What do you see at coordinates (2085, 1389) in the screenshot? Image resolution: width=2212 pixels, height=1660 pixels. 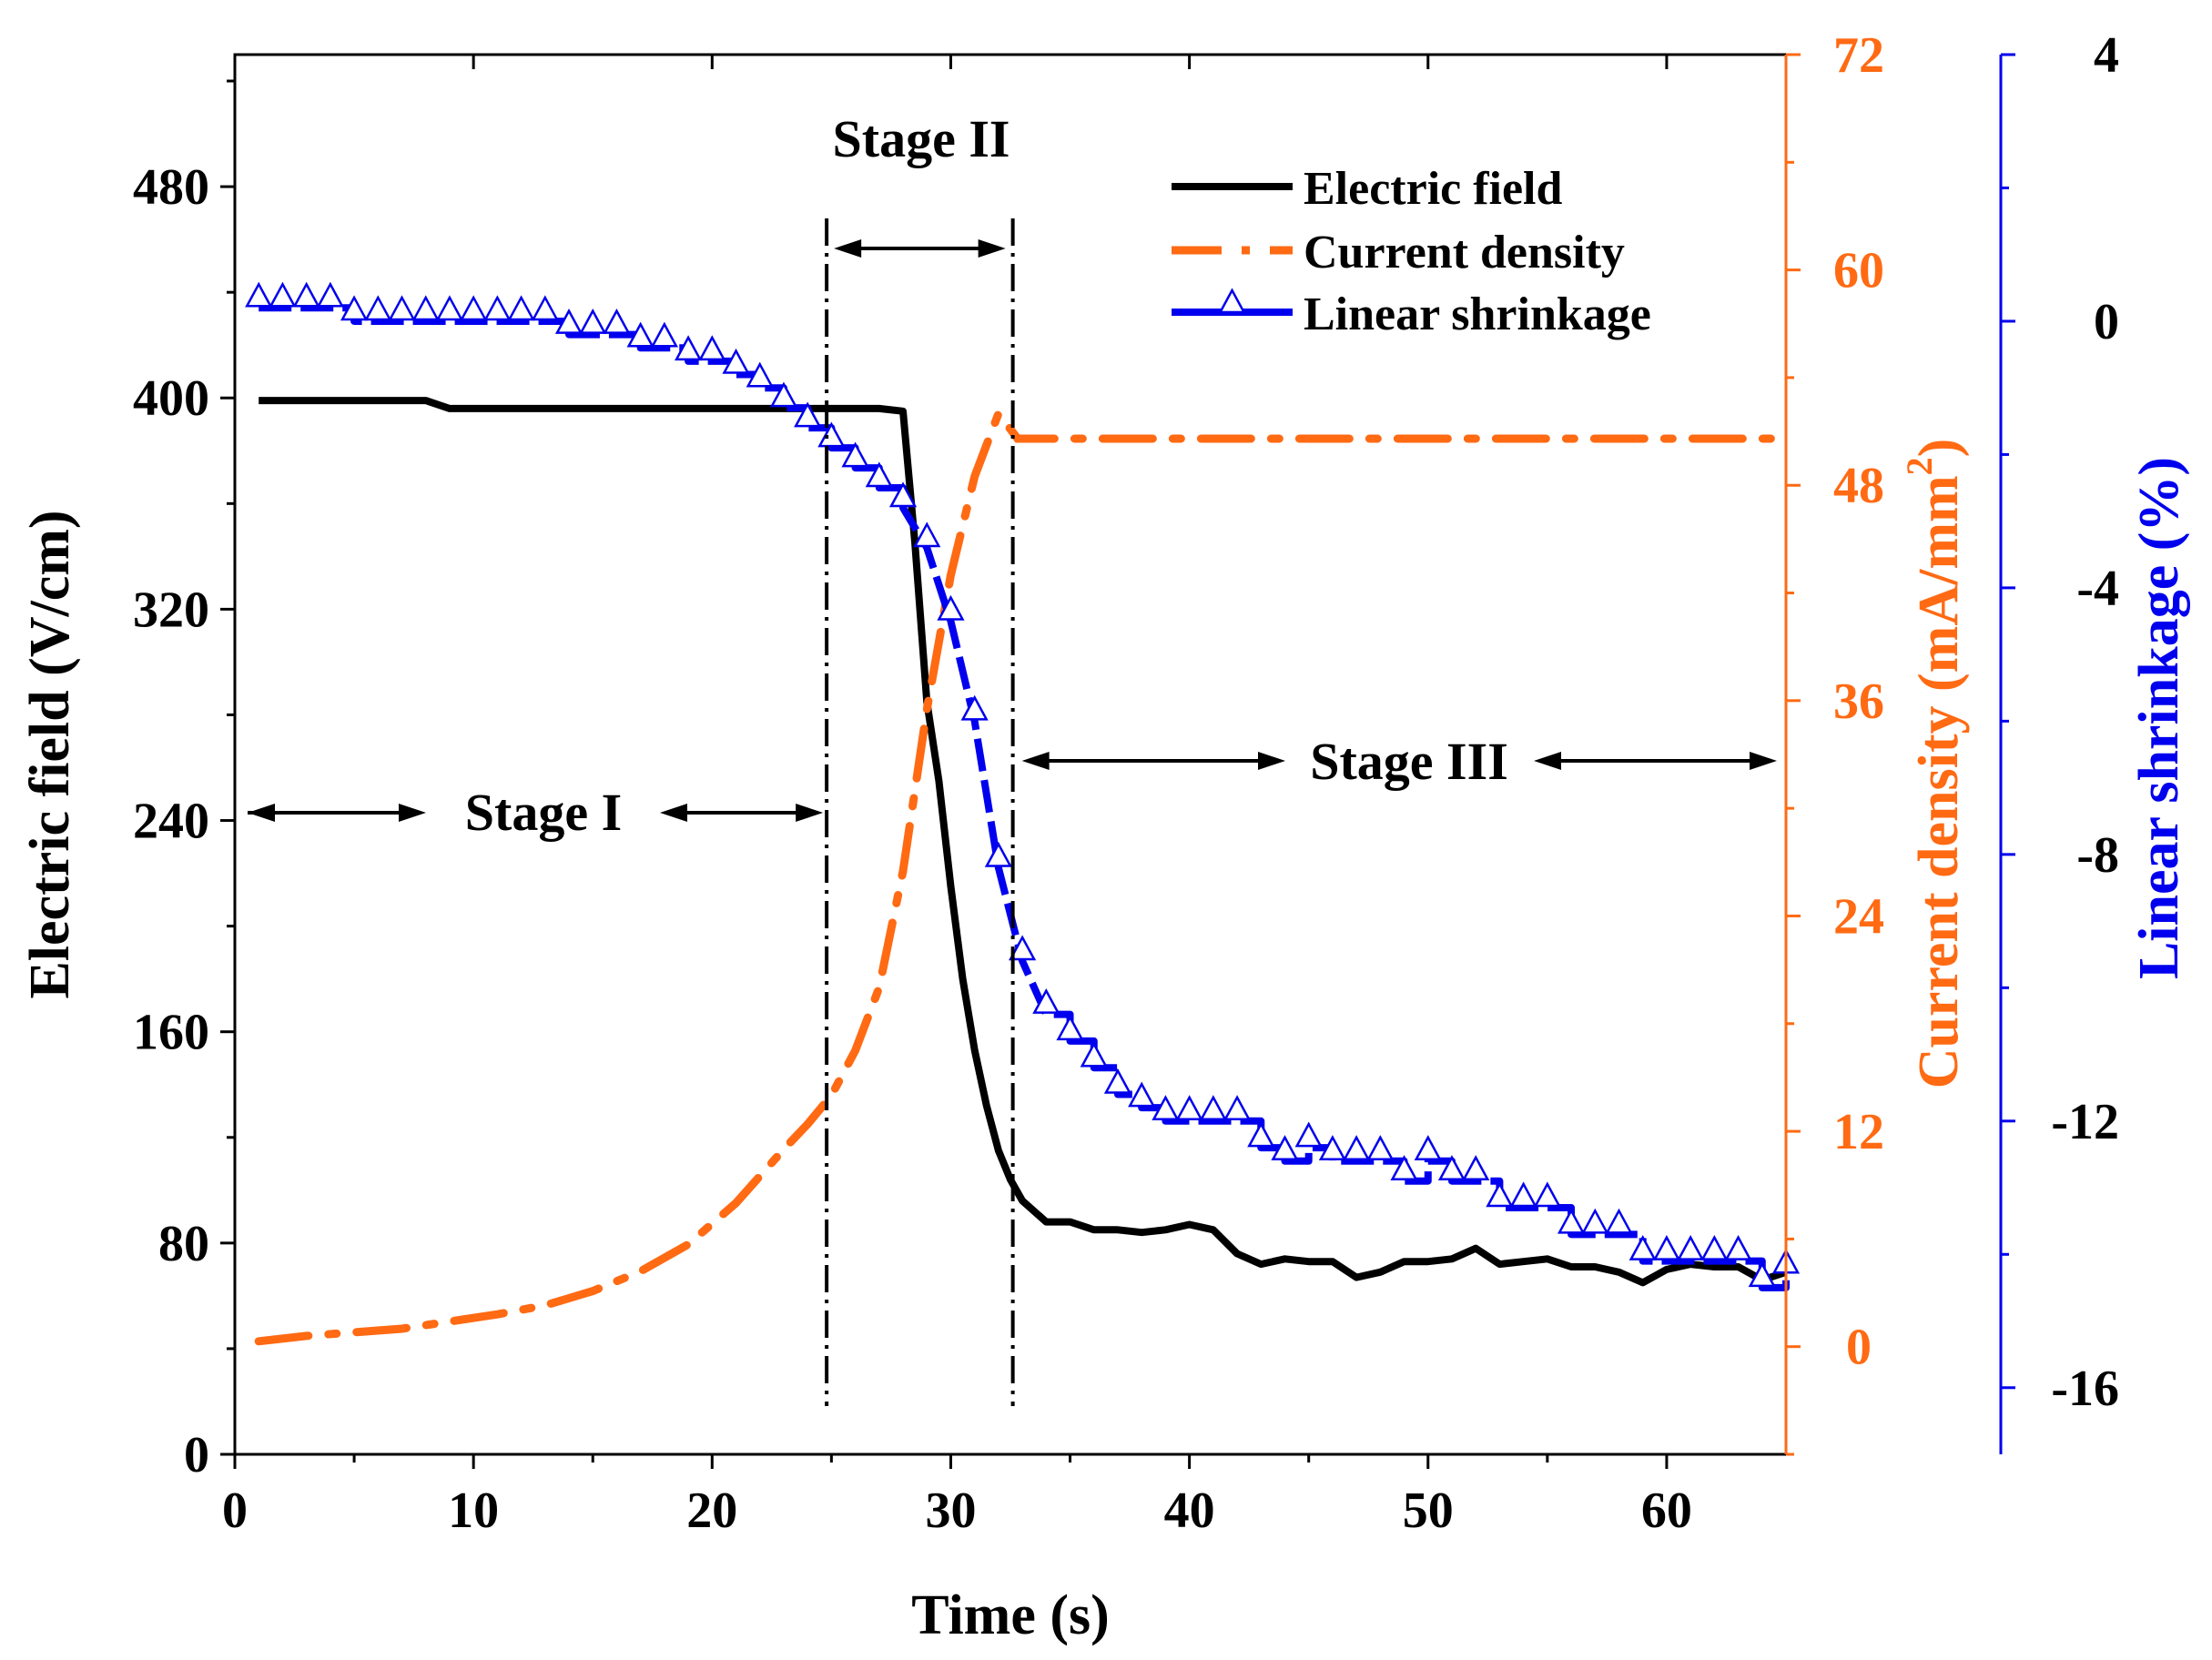 I see `y-right2-tick-label: -16` at bounding box center [2085, 1389].